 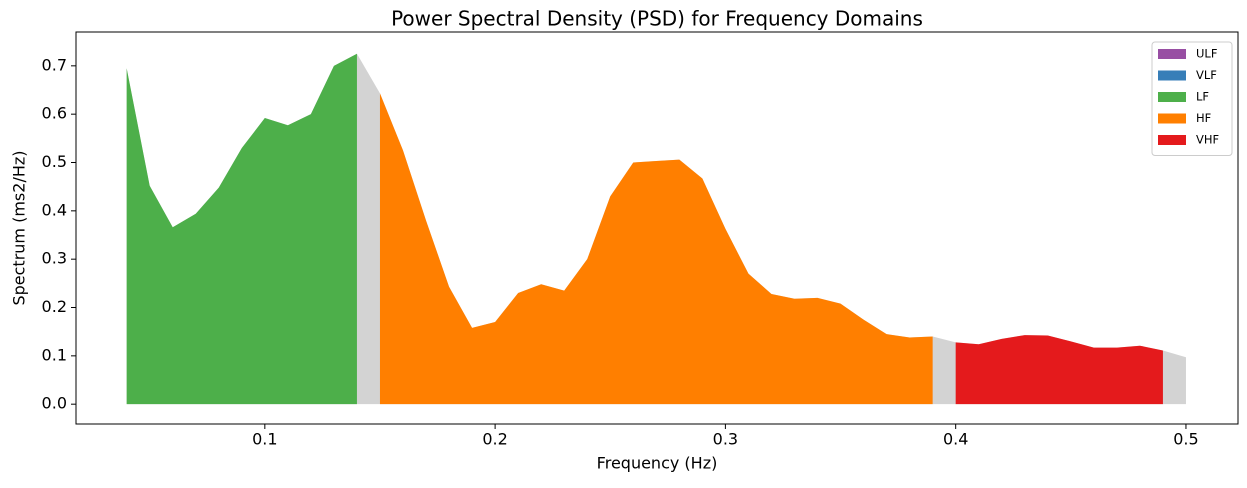 What do you see at coordinates (54, 306) in the screenshot?
I see `y-tick-label: 0.2` at bounding box center [54, 306].